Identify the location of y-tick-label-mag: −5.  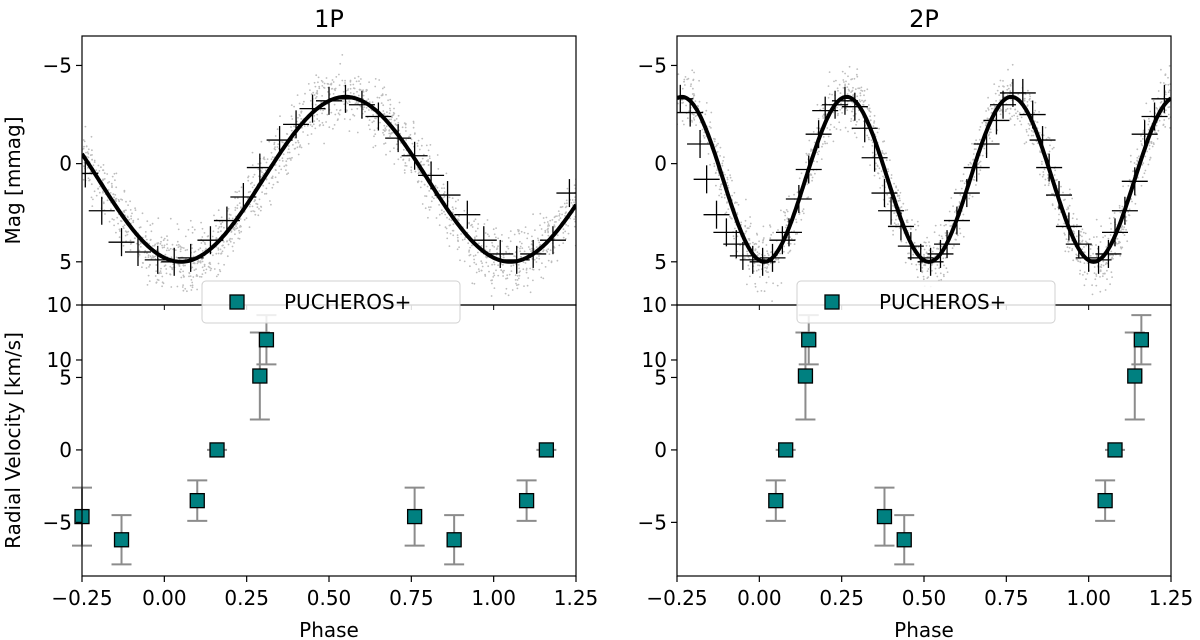
(652, 65).